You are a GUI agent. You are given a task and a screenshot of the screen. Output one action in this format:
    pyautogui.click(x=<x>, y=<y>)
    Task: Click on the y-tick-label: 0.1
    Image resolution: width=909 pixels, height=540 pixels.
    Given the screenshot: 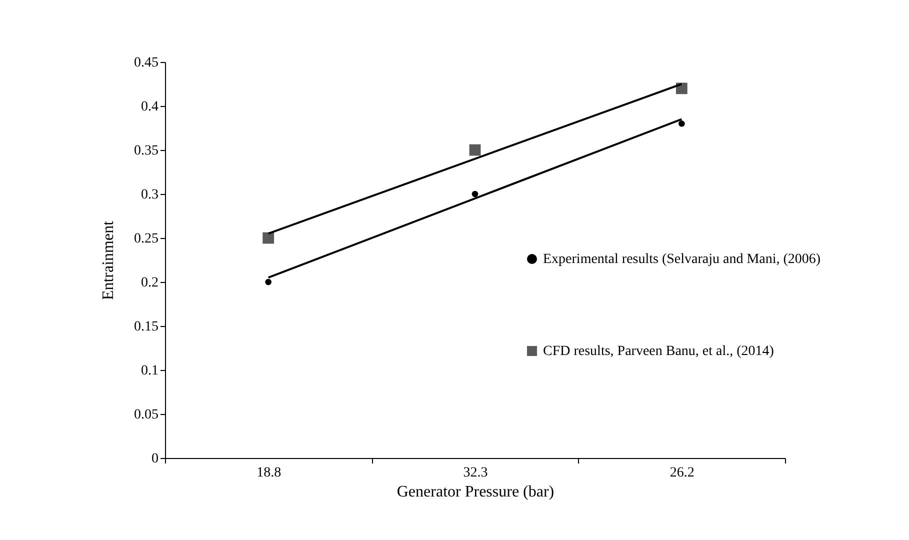 What is the action you would take?
    pyautogui.click(x=149, y=371)
    